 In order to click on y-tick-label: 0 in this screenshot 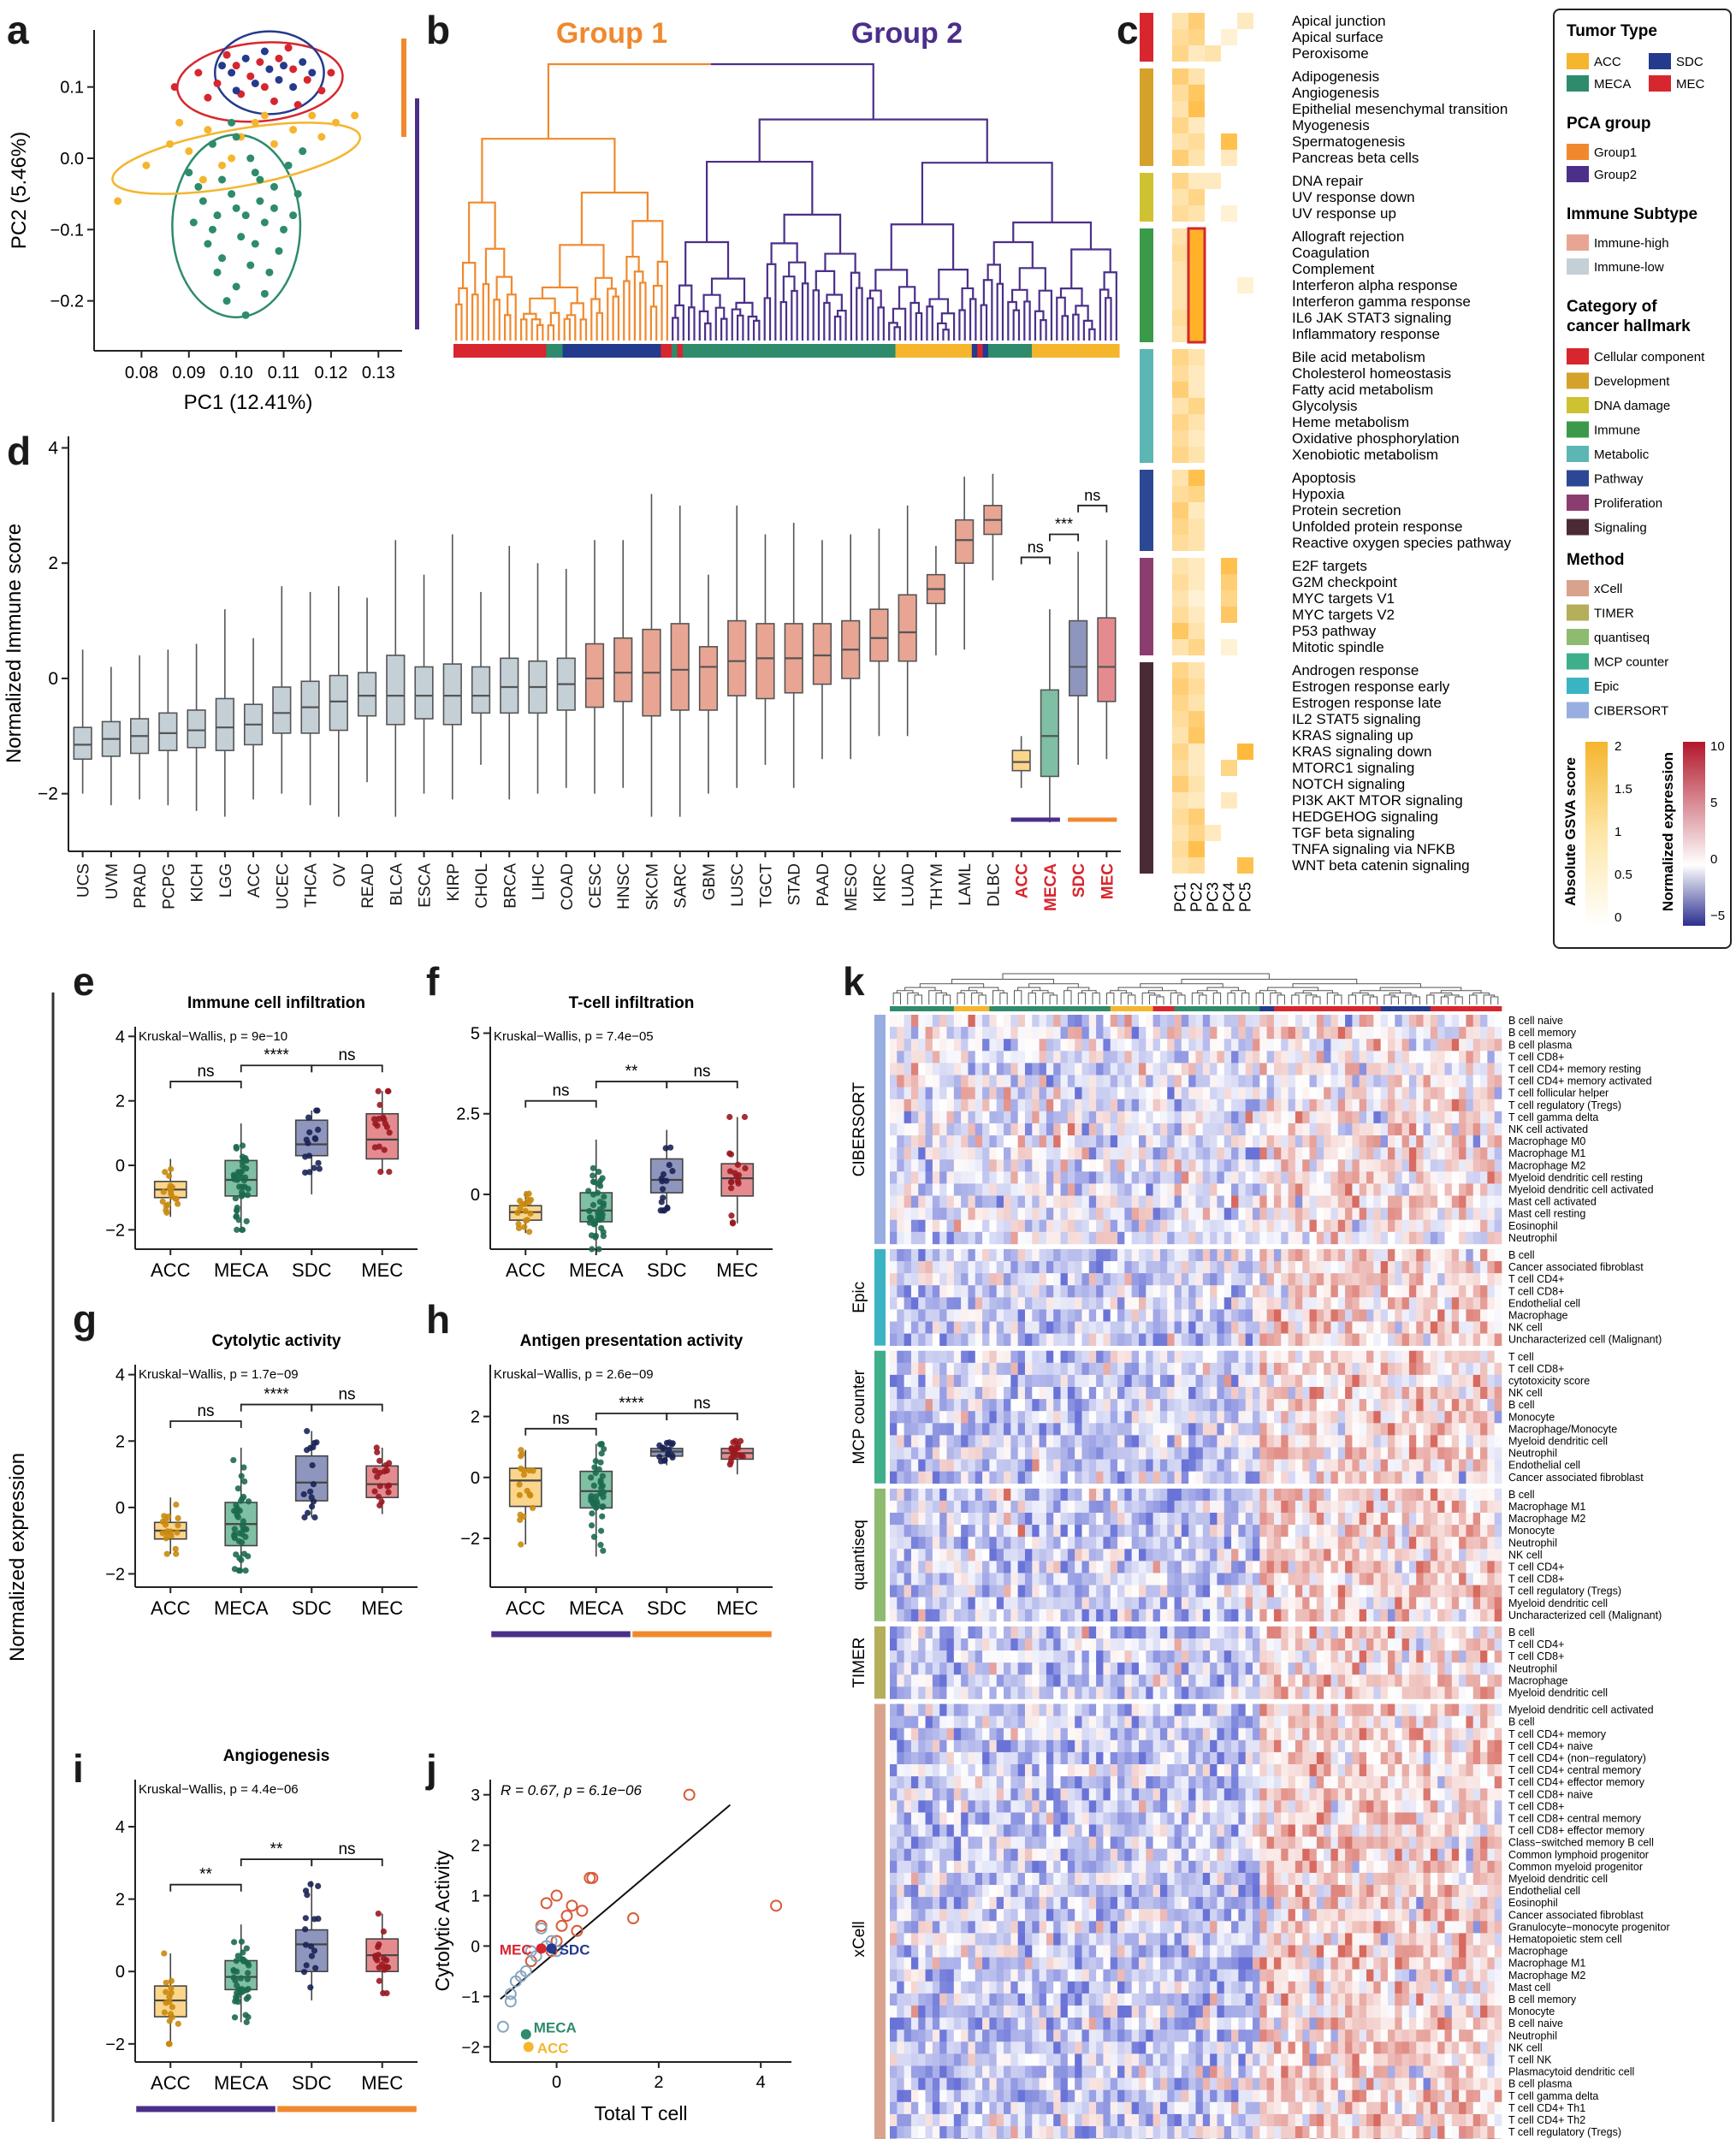, I will do `click(121, 1972)`.